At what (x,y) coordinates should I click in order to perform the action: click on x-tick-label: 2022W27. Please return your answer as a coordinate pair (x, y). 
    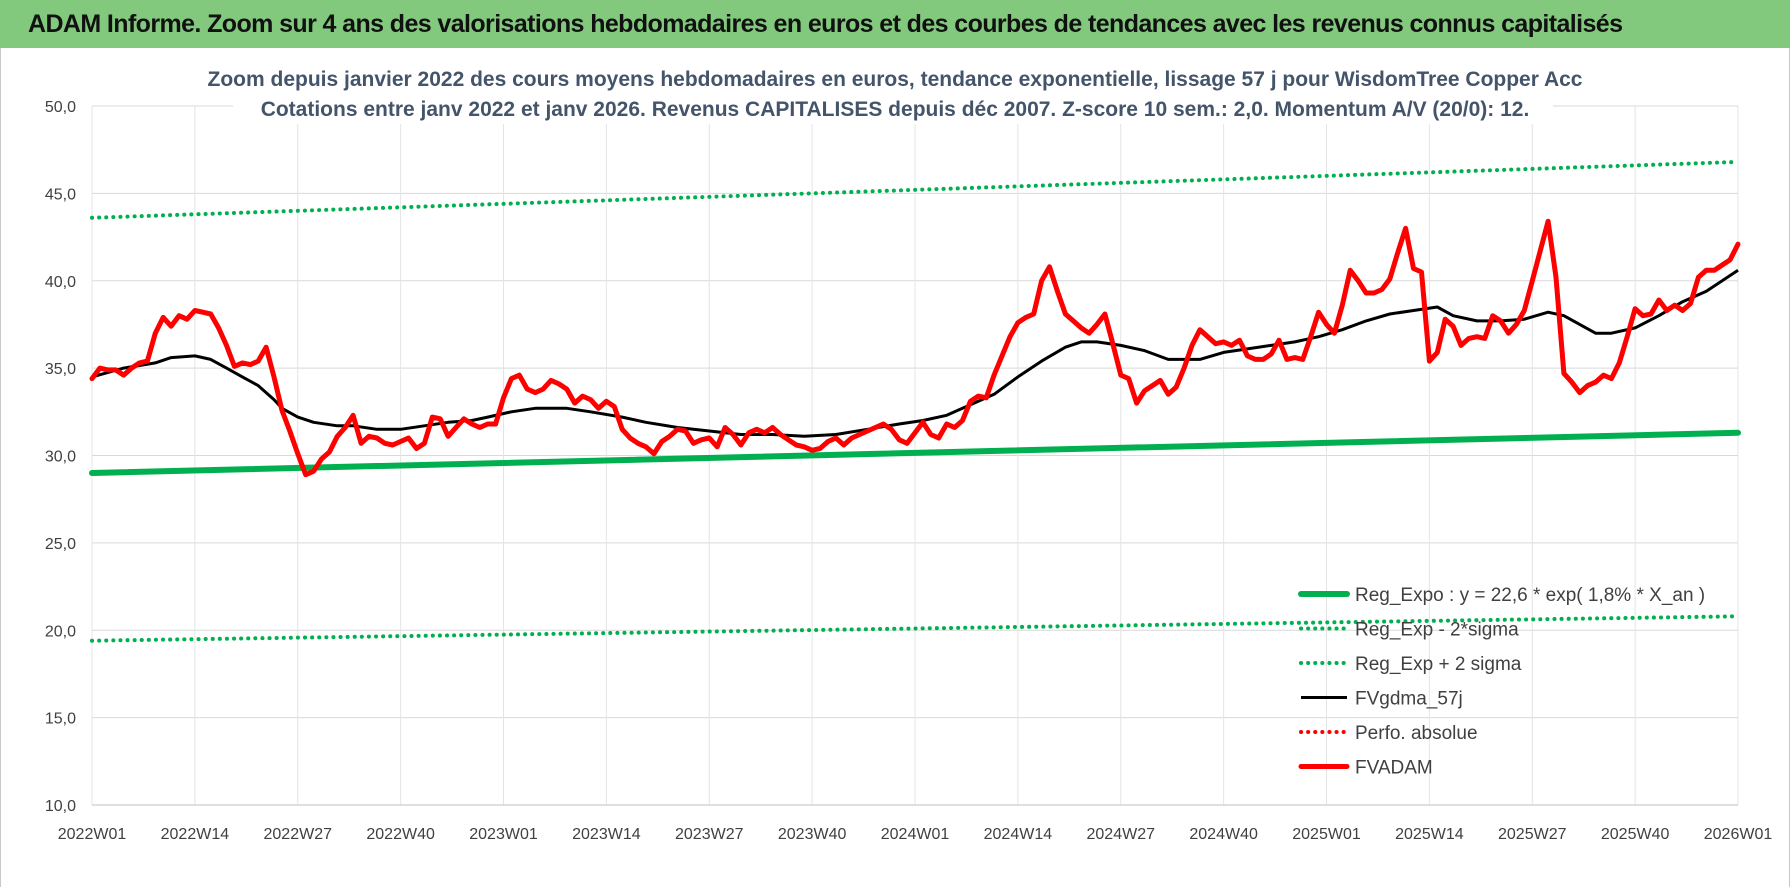
    Looking at the image, I should click on (298, 834).